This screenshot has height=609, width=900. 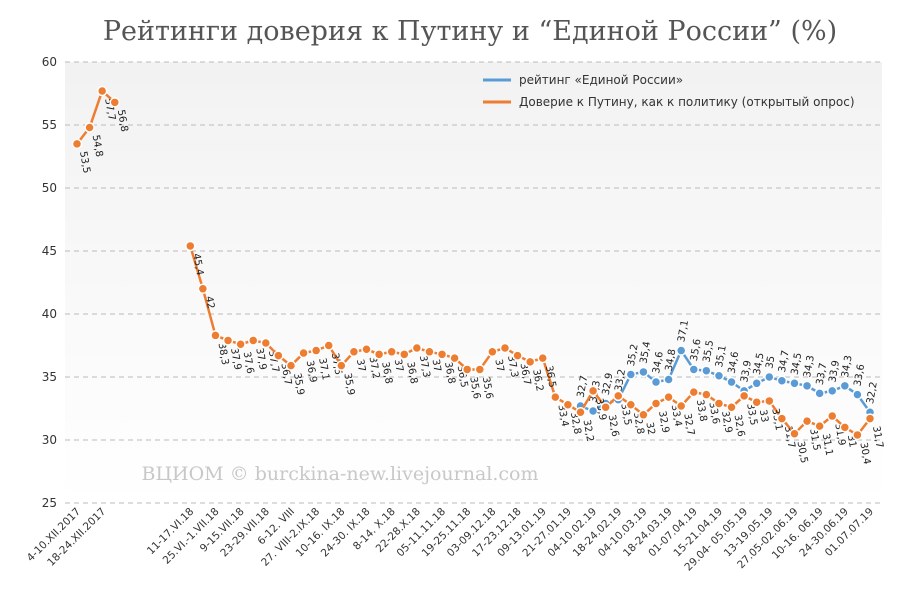 What do you see at coordinates (847, 367) in the screenshot?
I see `data-label: 34,3` at bounding box center [847, 367].